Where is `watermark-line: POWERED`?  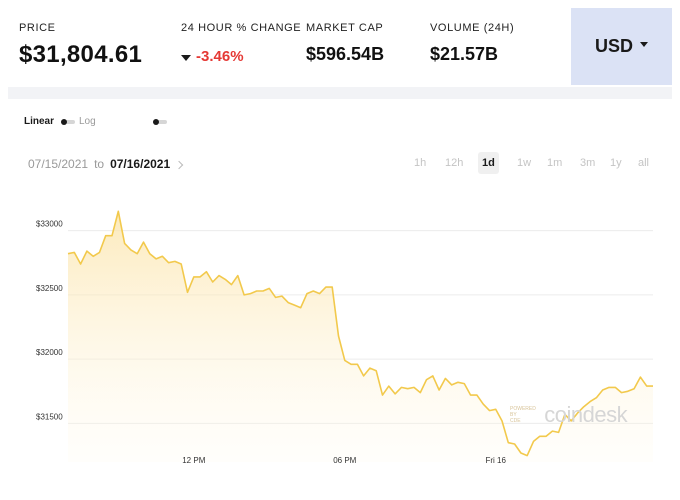
watermark-line: POWERED is located at coordinates (523, 409).